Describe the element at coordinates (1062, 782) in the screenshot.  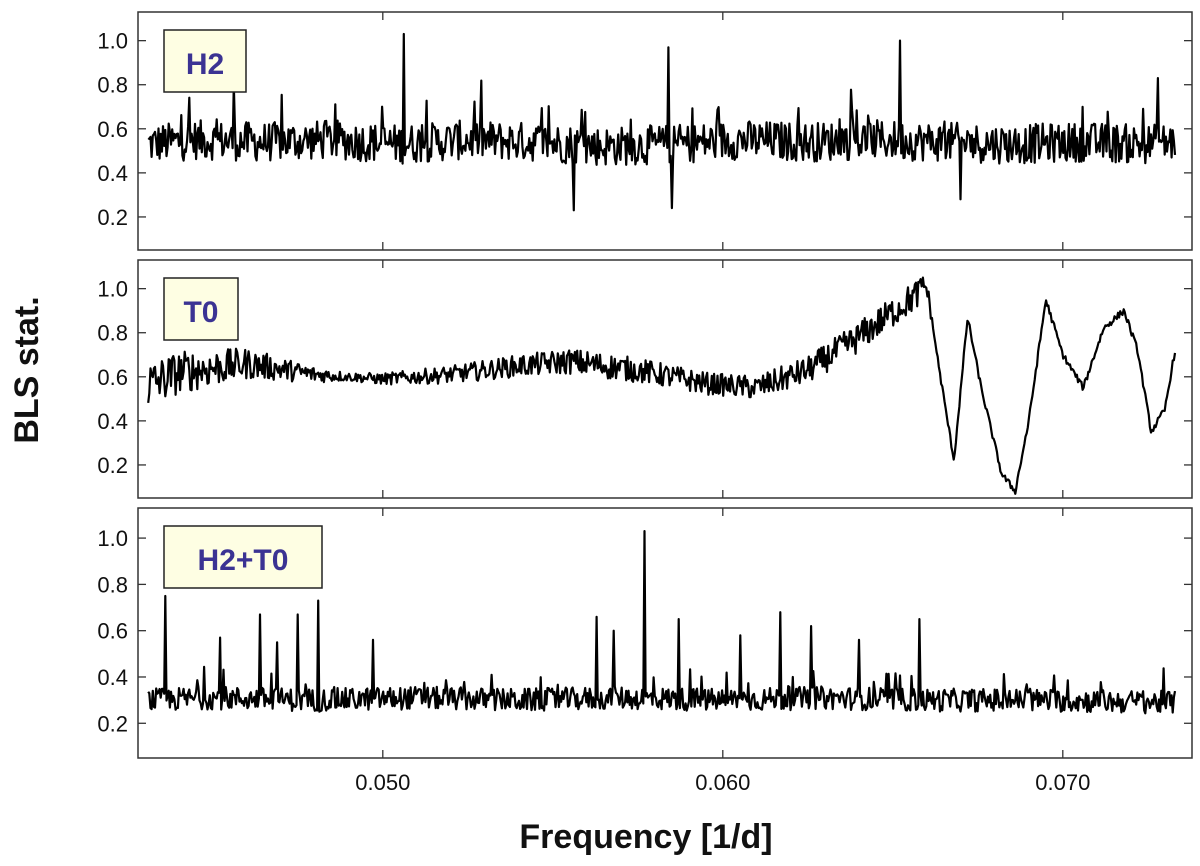
I see `x-tick-label: 0.070` at that location.